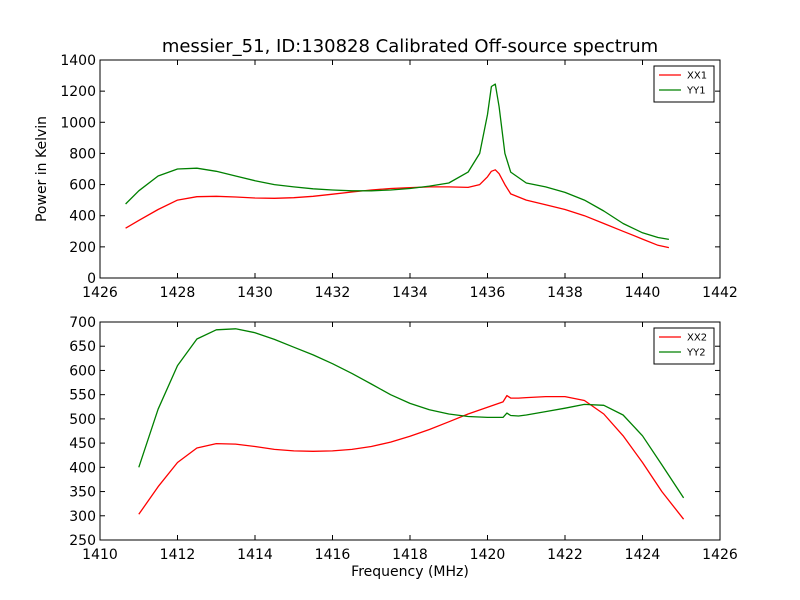  What do you see at coordinates (255, 293) in the screenshot?
I see `x-tick-label: 1430` at bounding box center [255, 293].